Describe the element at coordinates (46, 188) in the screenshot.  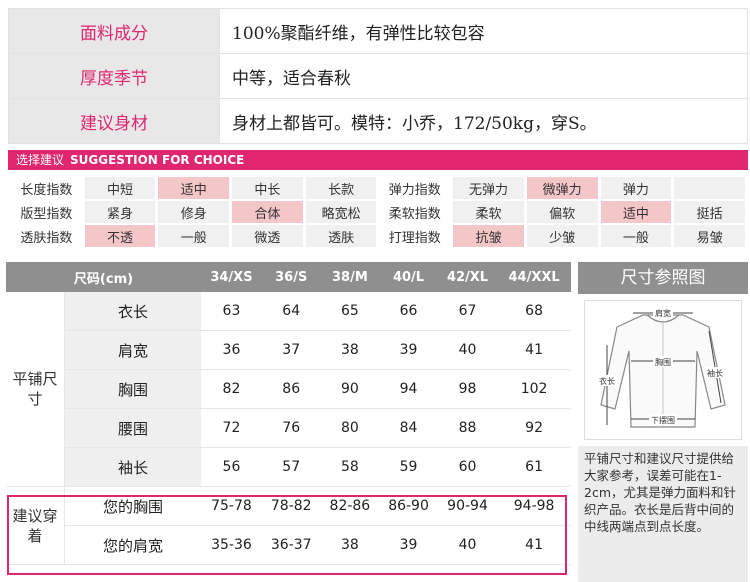
I see `index-label: 长度指数` at that location.